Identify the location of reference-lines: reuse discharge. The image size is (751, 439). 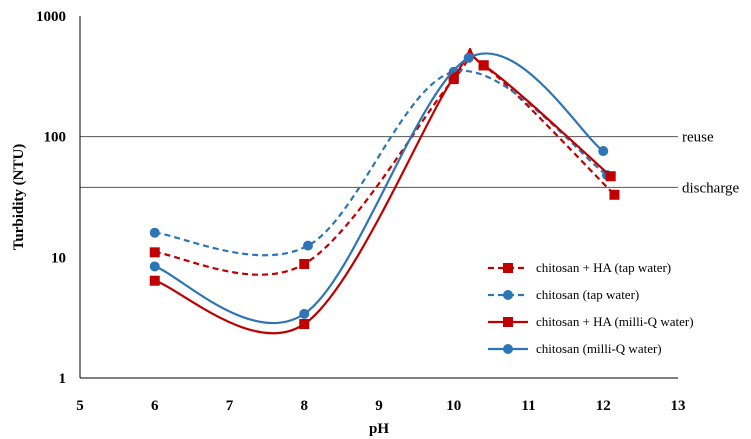
(410, 163).